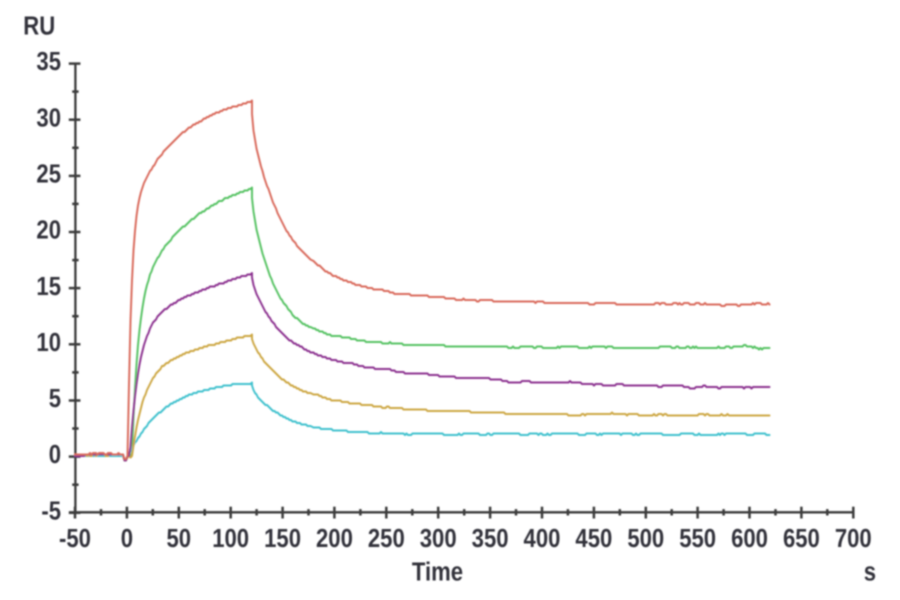  Describe the element at coordinates (55, 398) in the screenshot. I see `svg-text: 5` at that location.